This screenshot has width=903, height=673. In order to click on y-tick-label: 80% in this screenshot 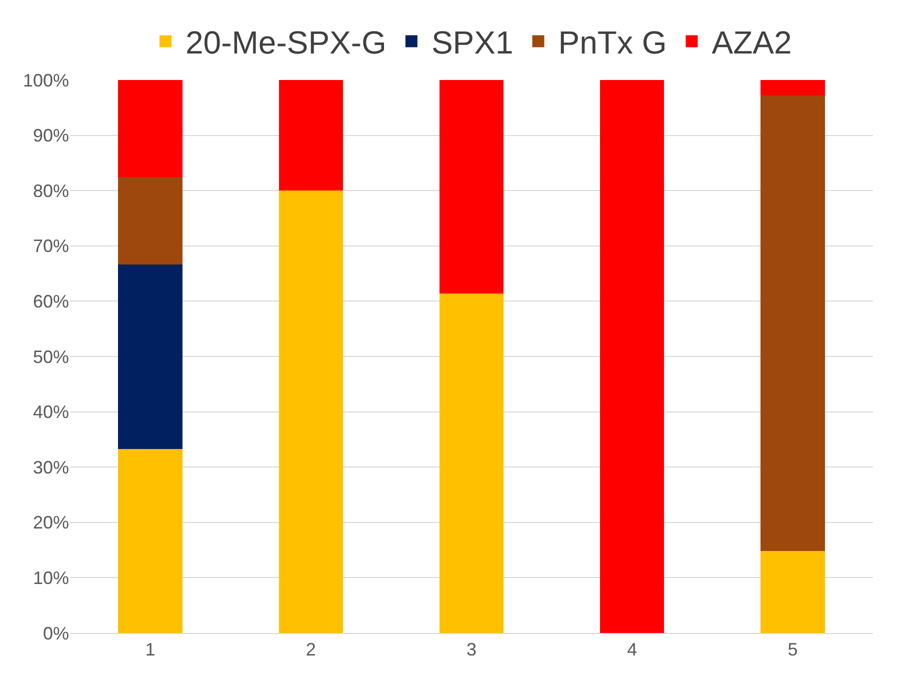, I will do `click(50, 190)`.